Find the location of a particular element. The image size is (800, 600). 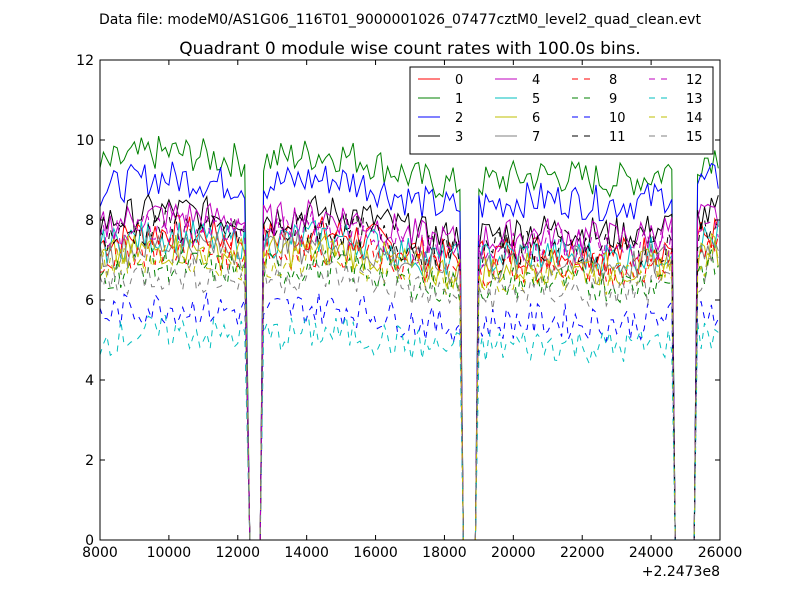

x-tick-label: 14000 is located at coordinates (306, 553).